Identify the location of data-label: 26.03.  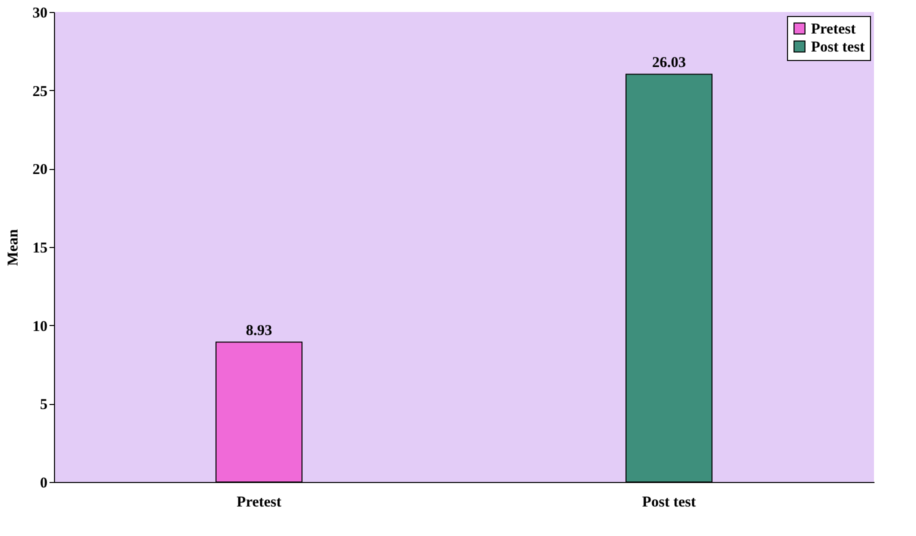
(669, 63).